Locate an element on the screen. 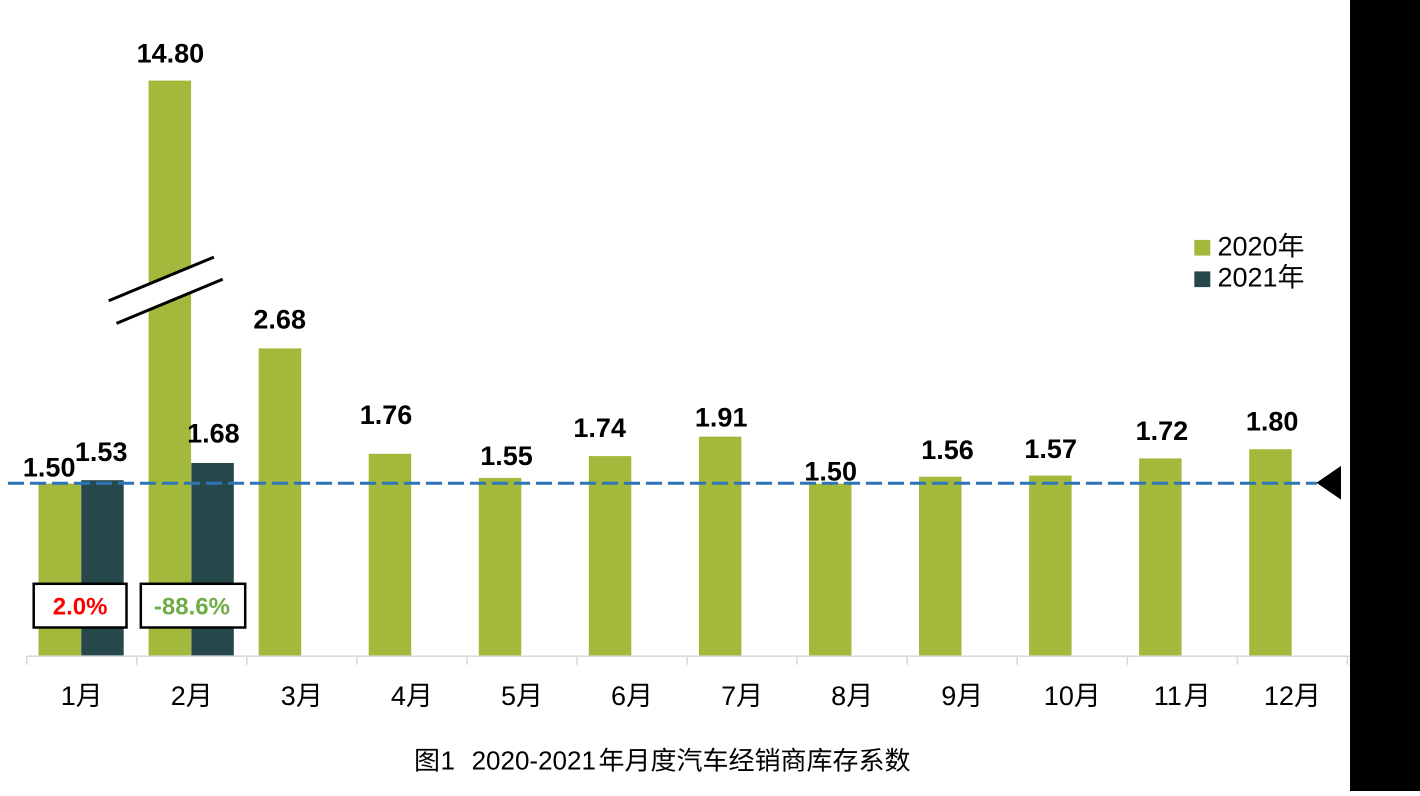 The height and width of the screenshot is (796, 1420). svg-text: 2 is located at coordinates (178, 696).